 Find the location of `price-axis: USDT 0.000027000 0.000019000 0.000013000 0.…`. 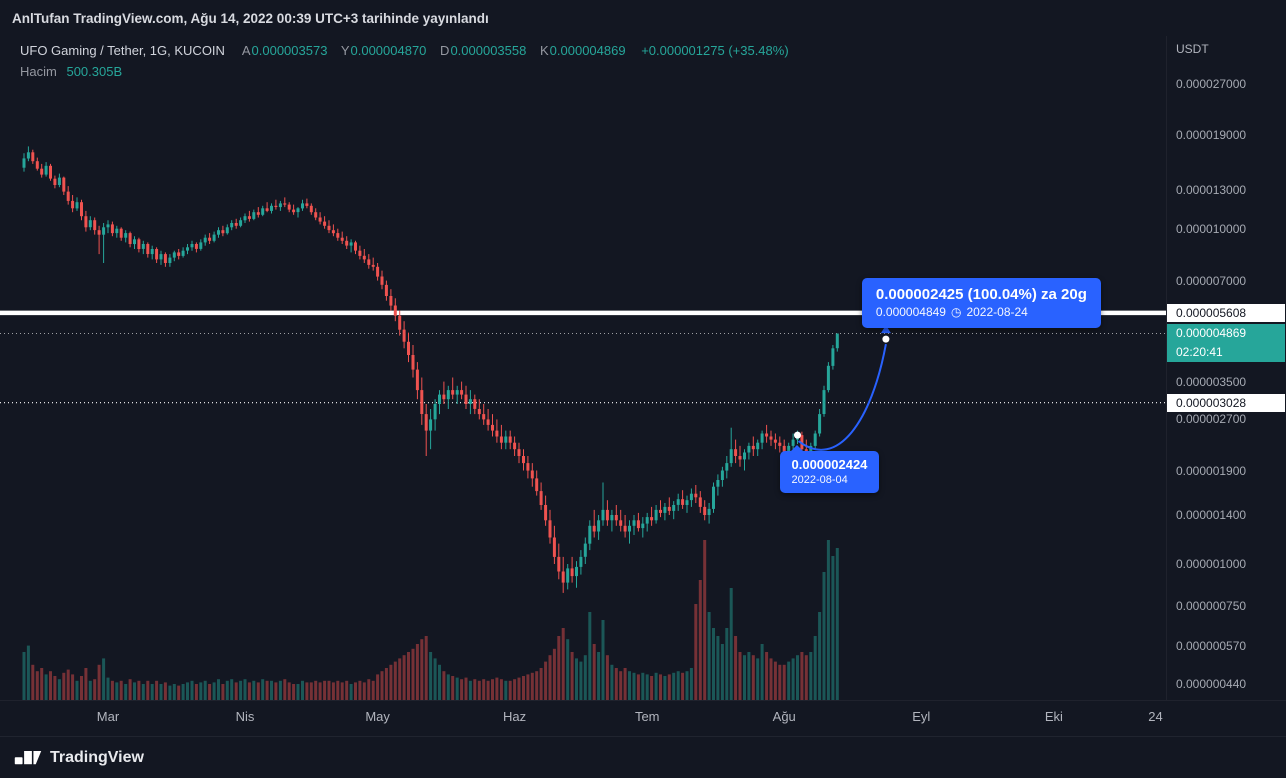

price-axis: USDT 0.000027000 0.000019000 0.000013000 0.… is located at coordinates (1226, 368).